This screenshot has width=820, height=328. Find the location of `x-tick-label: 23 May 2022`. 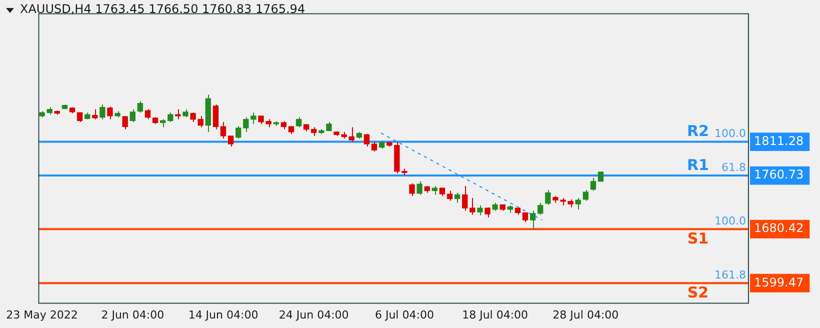

x-tick-label: 23 May 2022 is located at coordinates (42, 315).